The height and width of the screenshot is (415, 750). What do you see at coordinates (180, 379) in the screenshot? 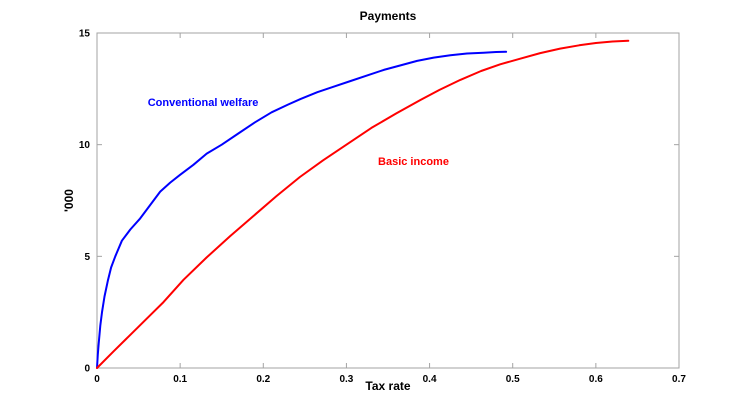
I see `x-tick-label: 0.1` at bounding box center [180, 379].